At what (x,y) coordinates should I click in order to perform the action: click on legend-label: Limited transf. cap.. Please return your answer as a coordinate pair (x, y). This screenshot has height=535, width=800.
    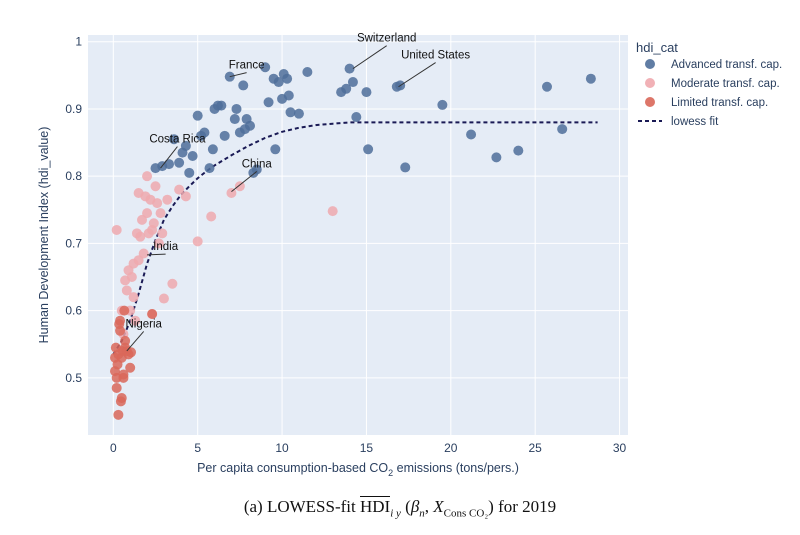
    Looking at the image, I should click on (719, 103).